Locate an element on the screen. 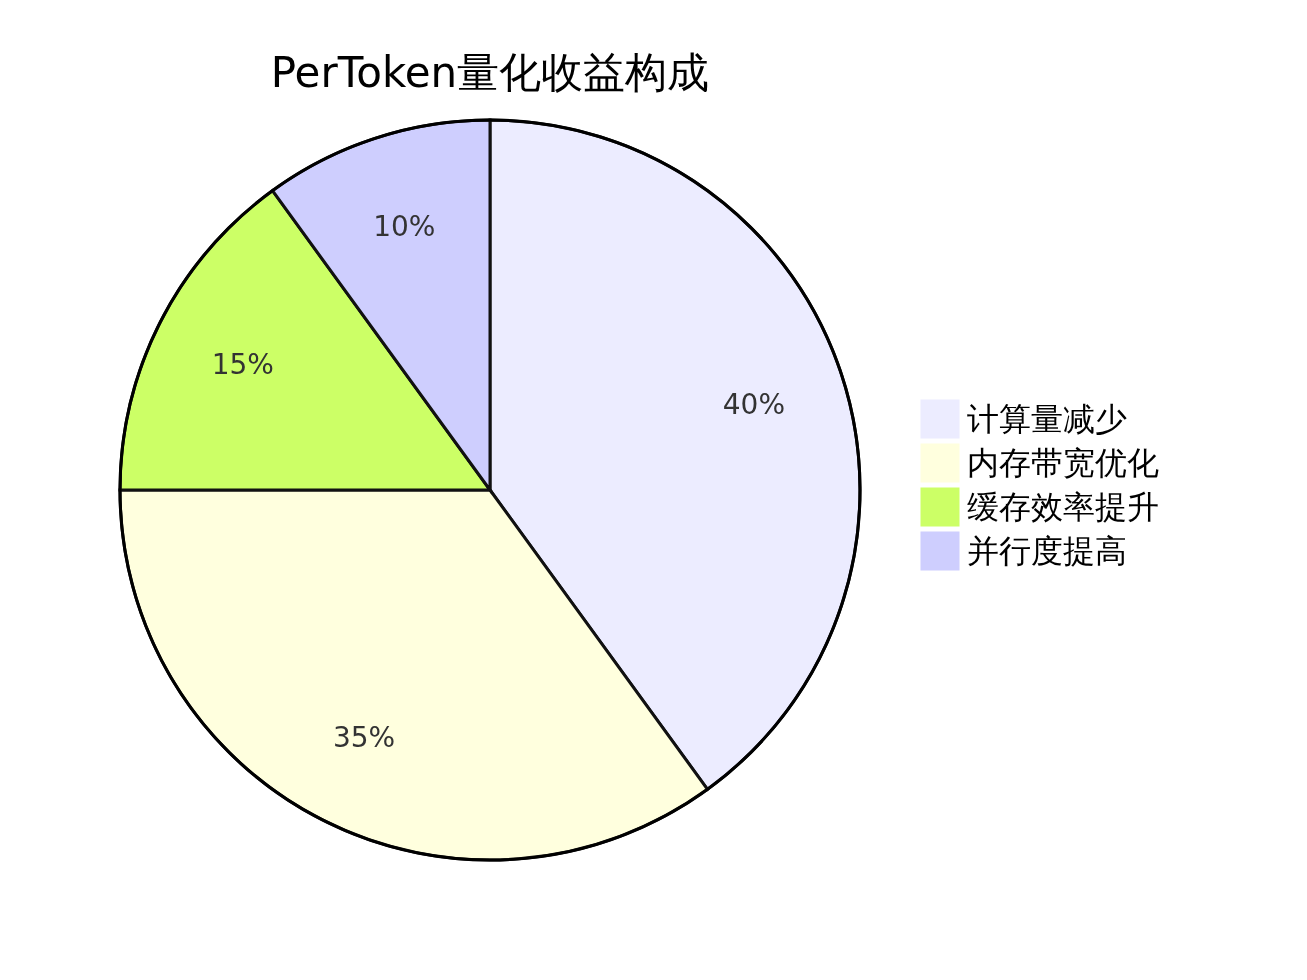  legend-label: 缓存效率提升 is located at coordinates (1063, 507).